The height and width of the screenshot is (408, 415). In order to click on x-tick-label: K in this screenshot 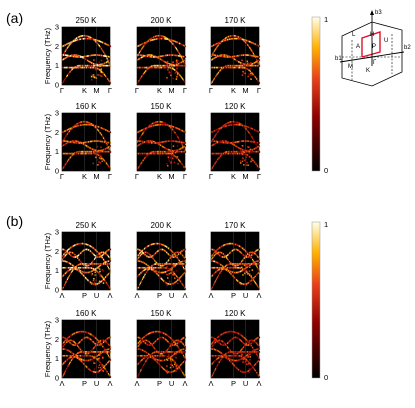, I will do `click(159, 176)`.